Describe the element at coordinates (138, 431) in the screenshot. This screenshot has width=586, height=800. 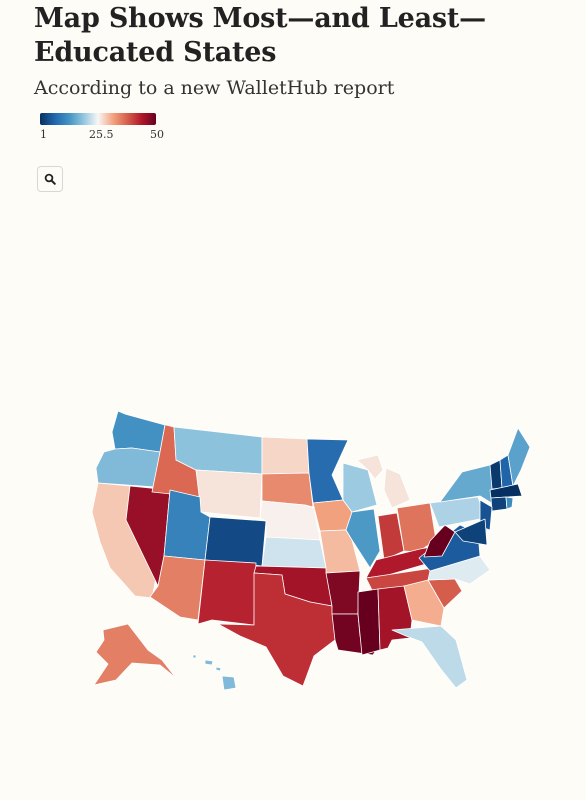
I see `state-wa` at that location.